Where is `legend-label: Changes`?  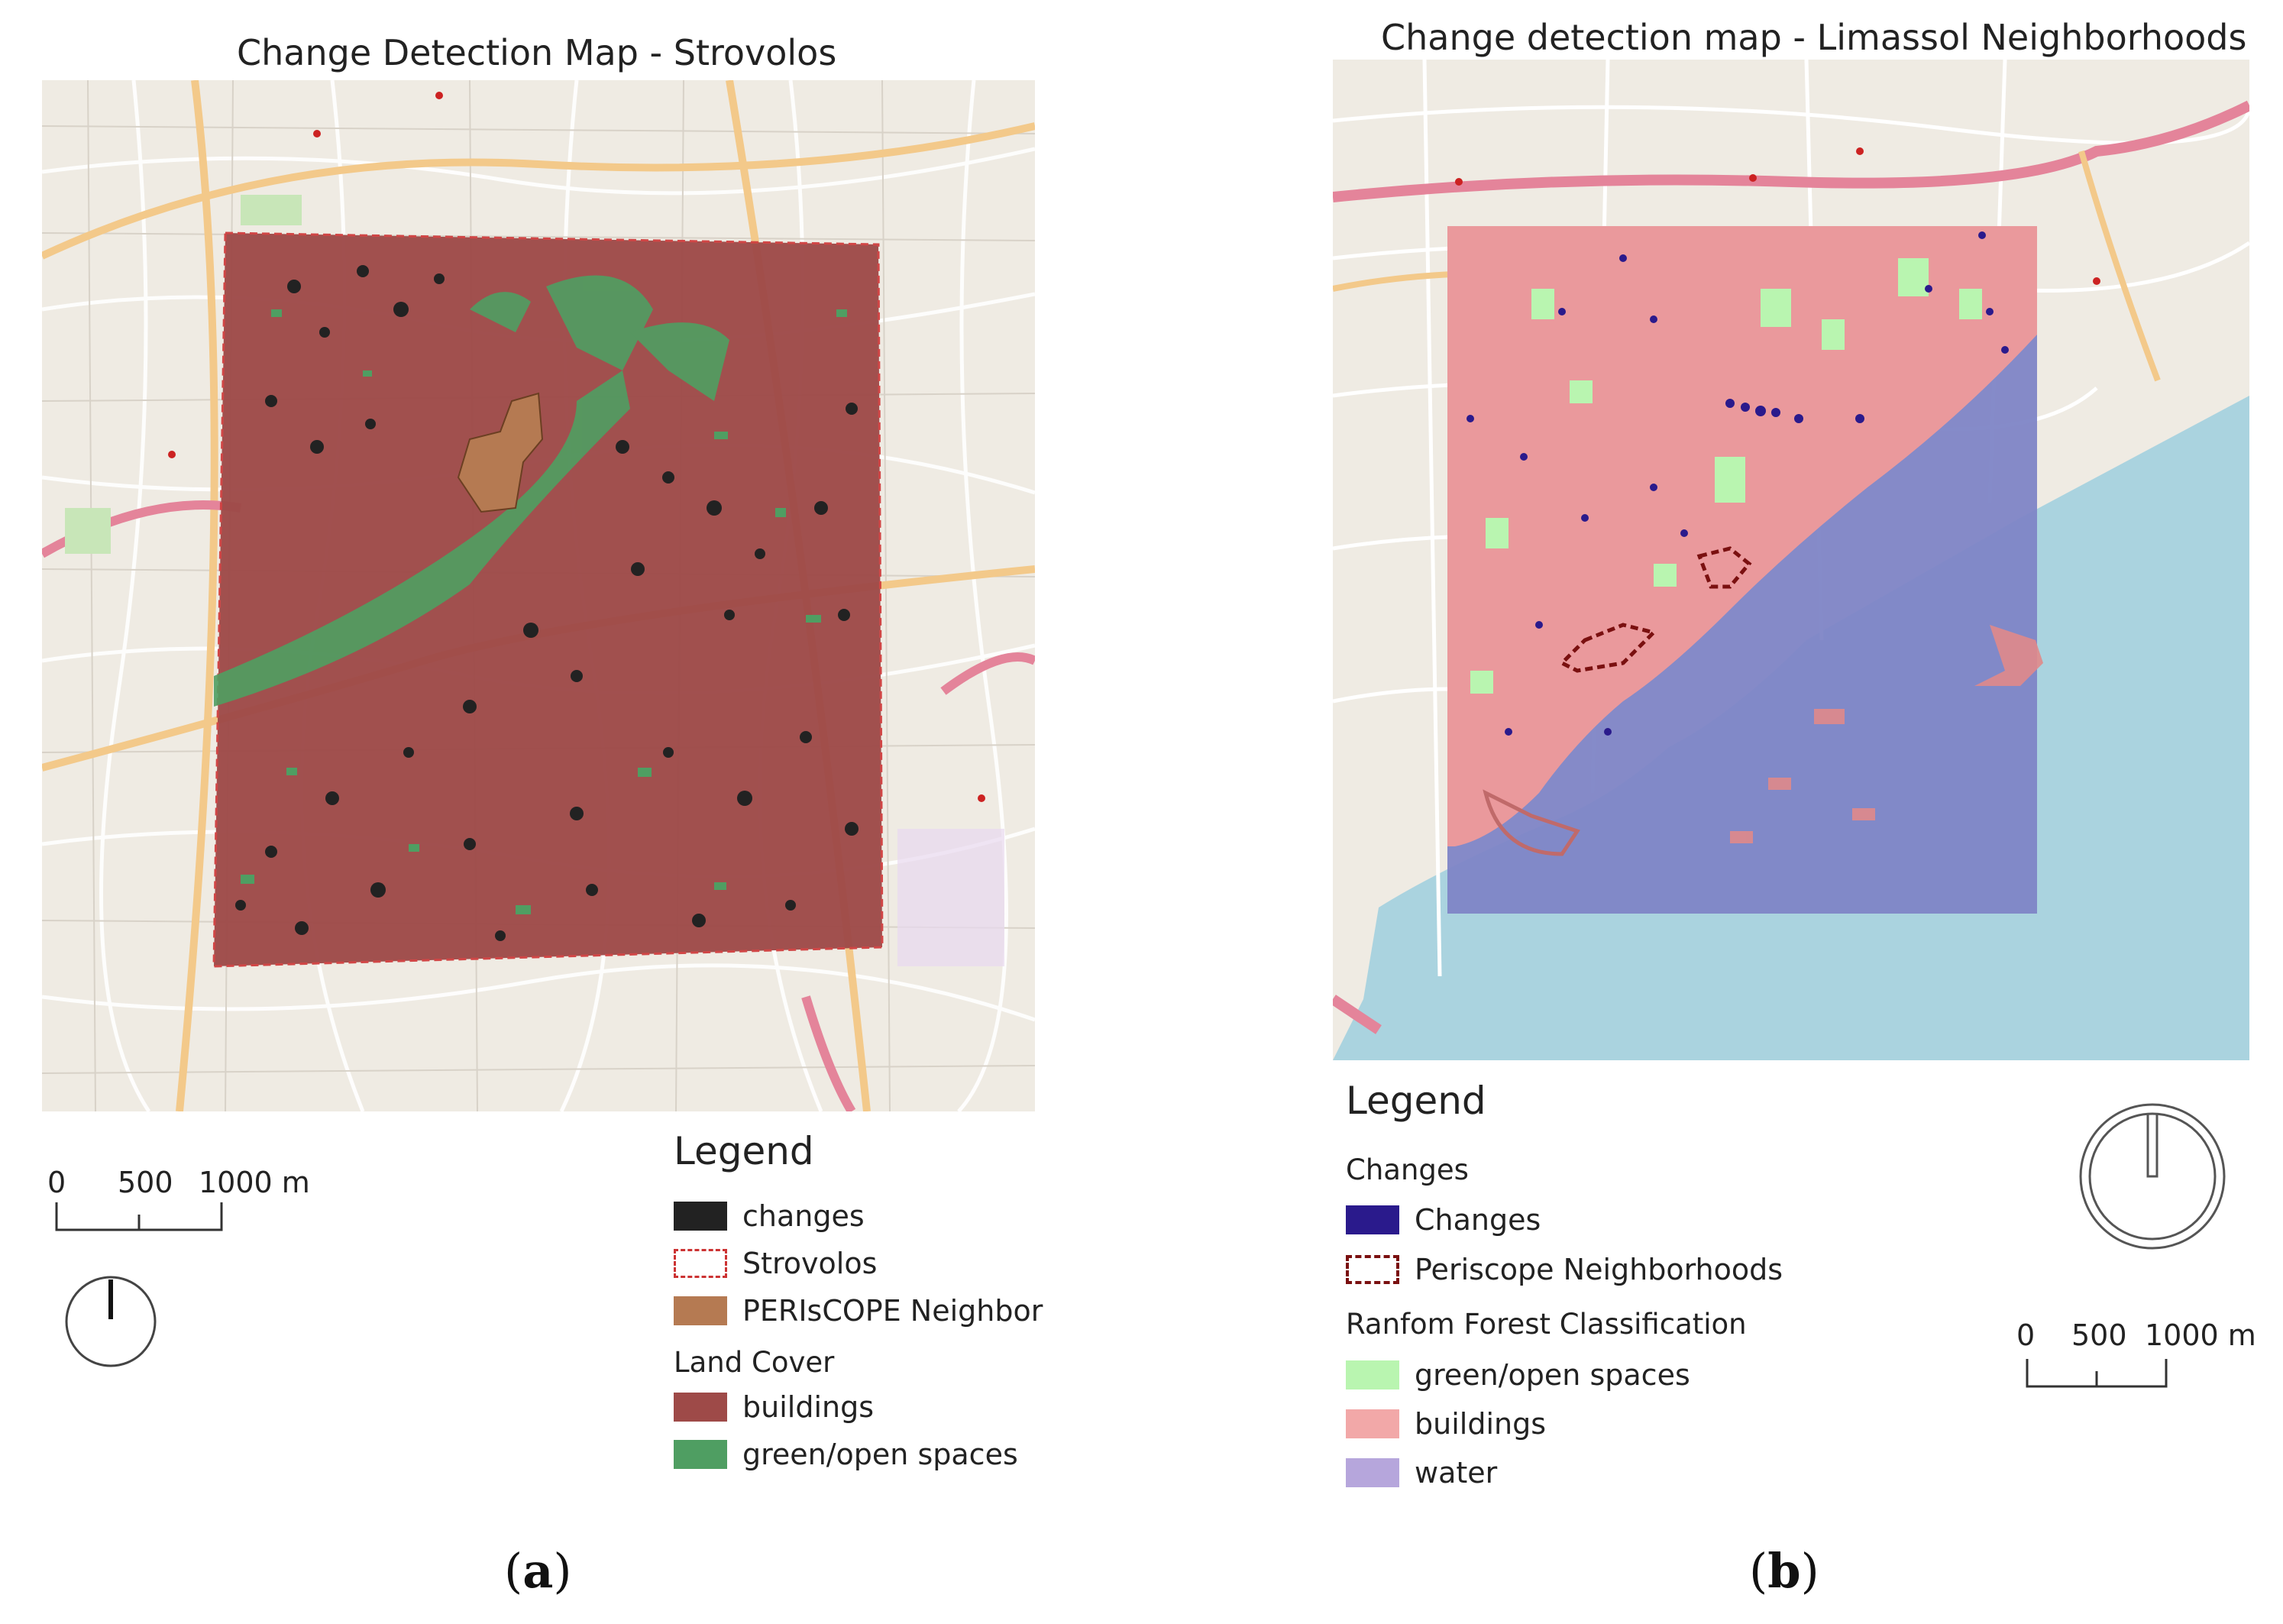
legend-label: Changes is located at coordinates (1478, 1220).